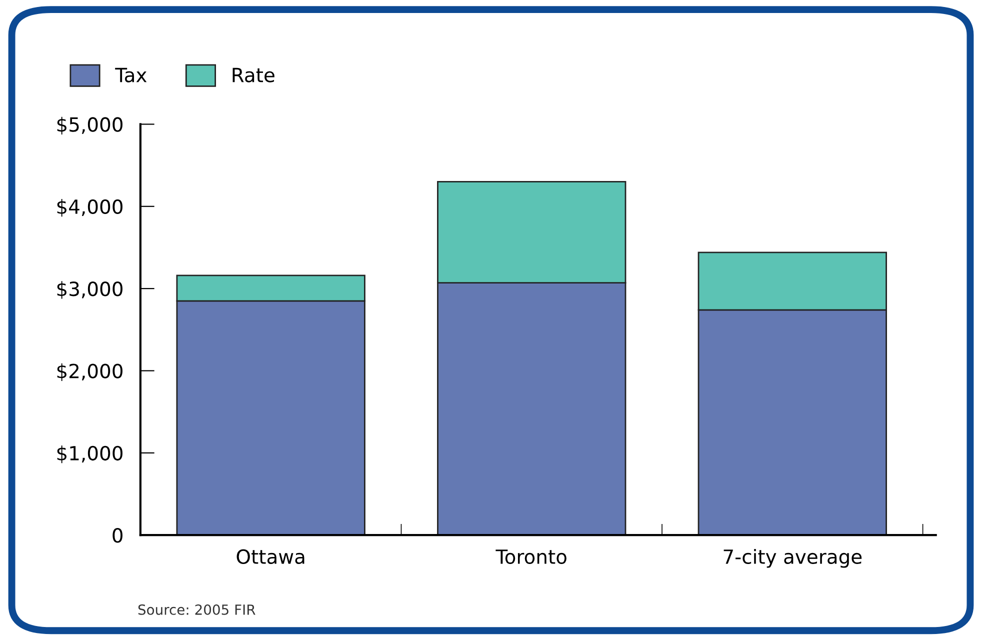  Describe the element at coordinates (793, 558) in the screenshot. I see `x-tick-label: 7-city average` at that location.